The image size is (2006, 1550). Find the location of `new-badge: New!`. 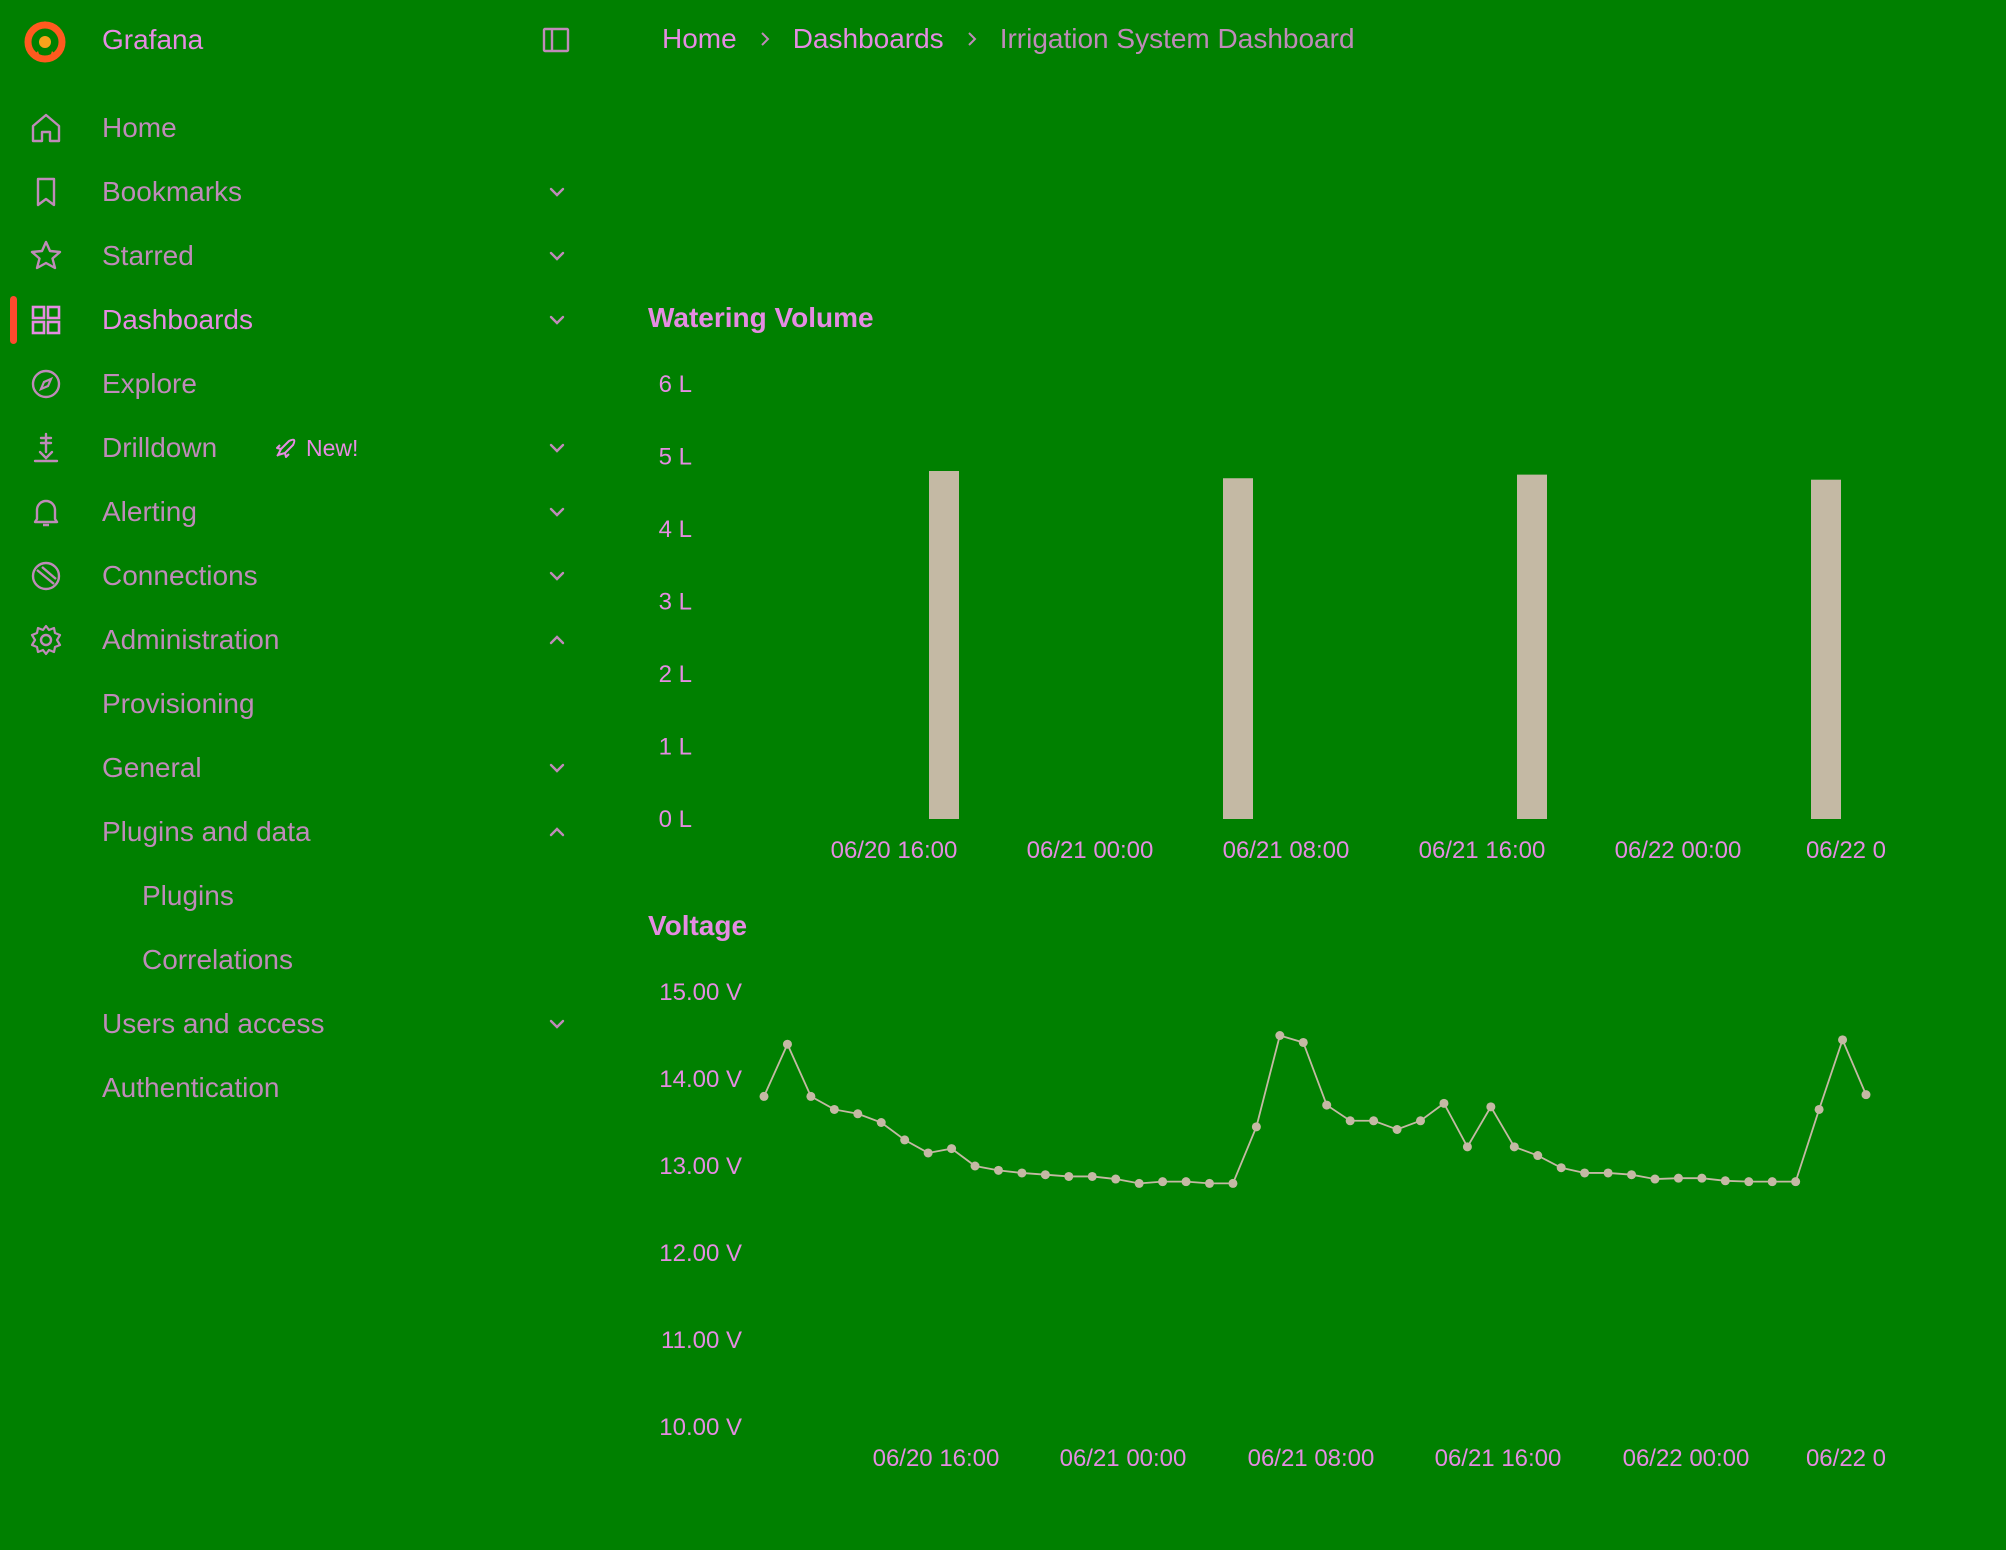

new-badge: New! is located at coordinates (315, 448).